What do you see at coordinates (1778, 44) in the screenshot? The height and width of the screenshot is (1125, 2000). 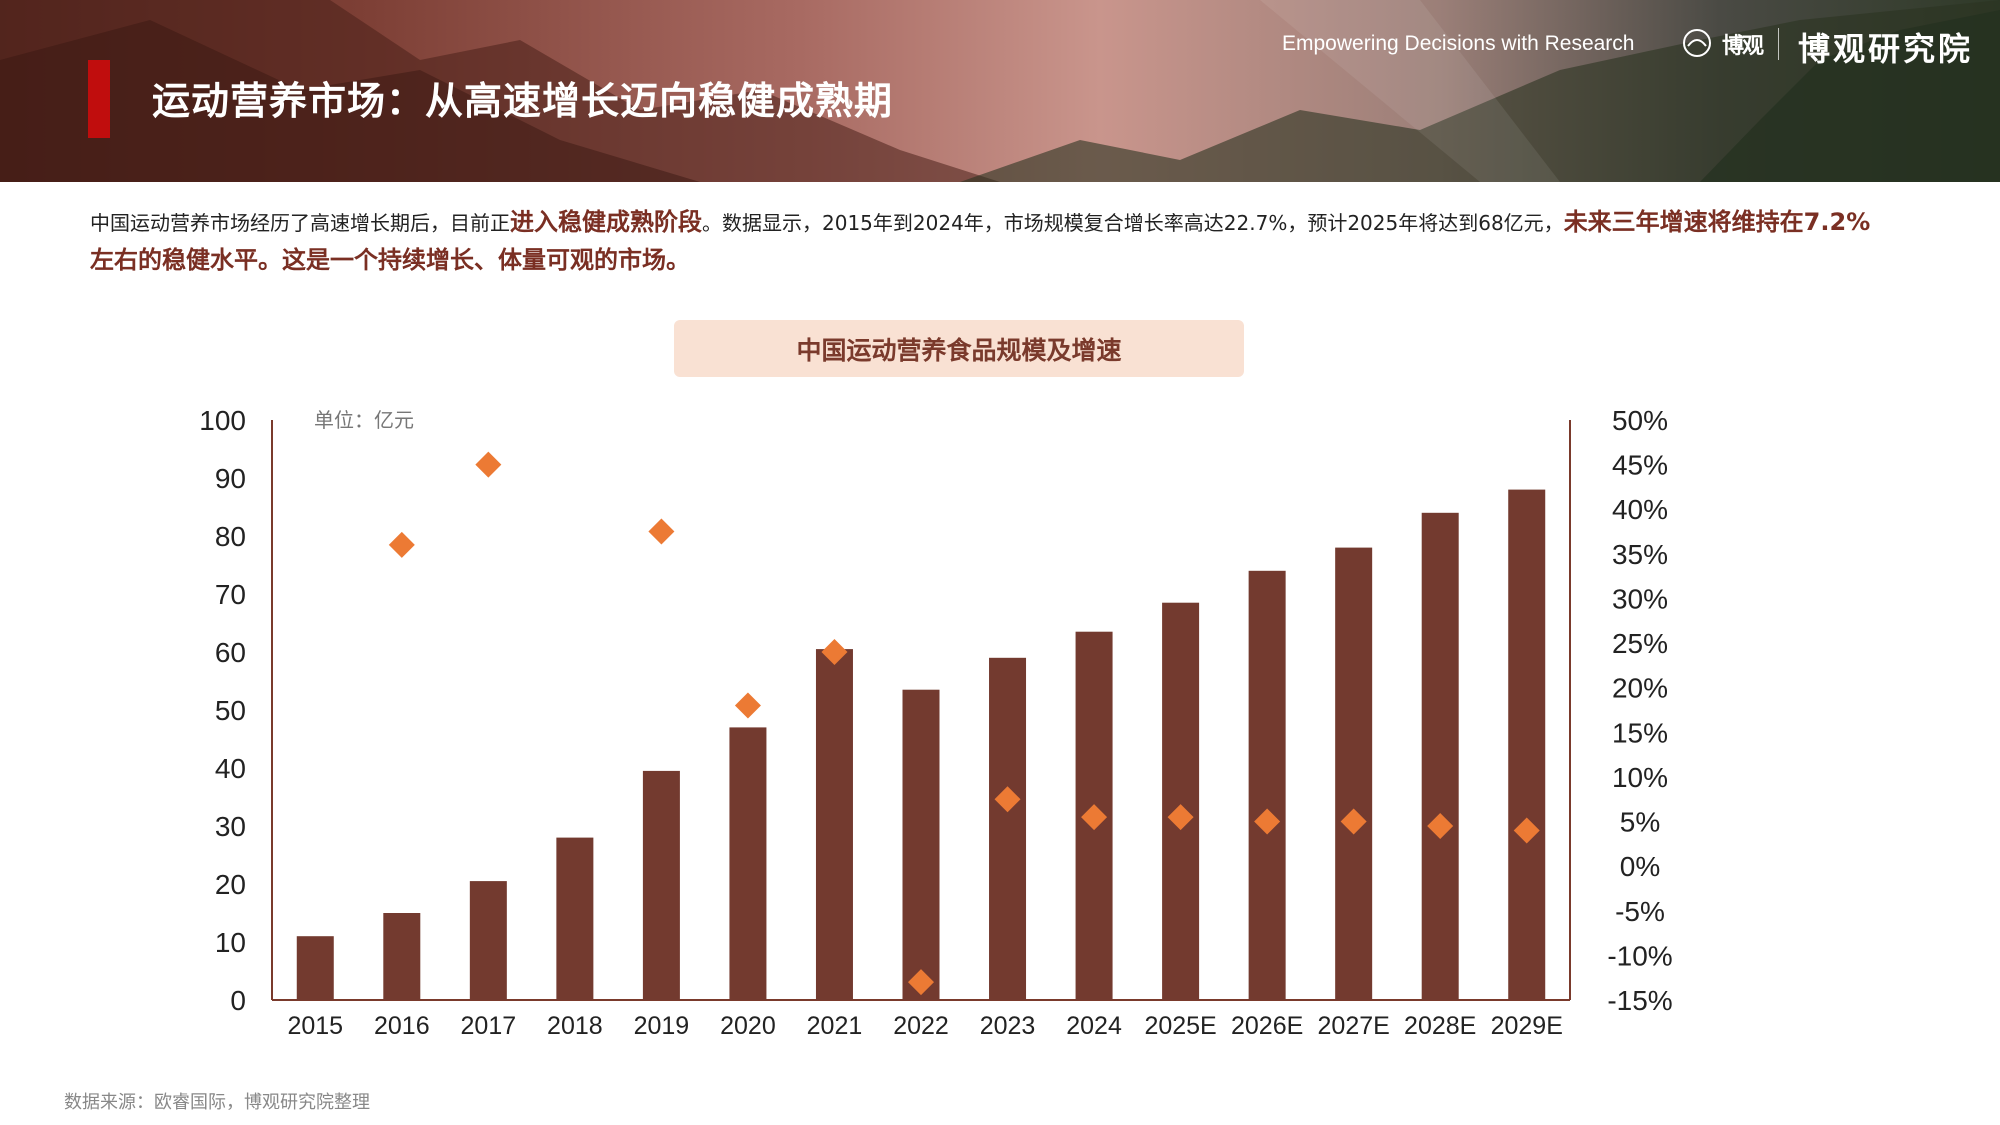 I see `logo-divider` at bounding box center [1778, 44].